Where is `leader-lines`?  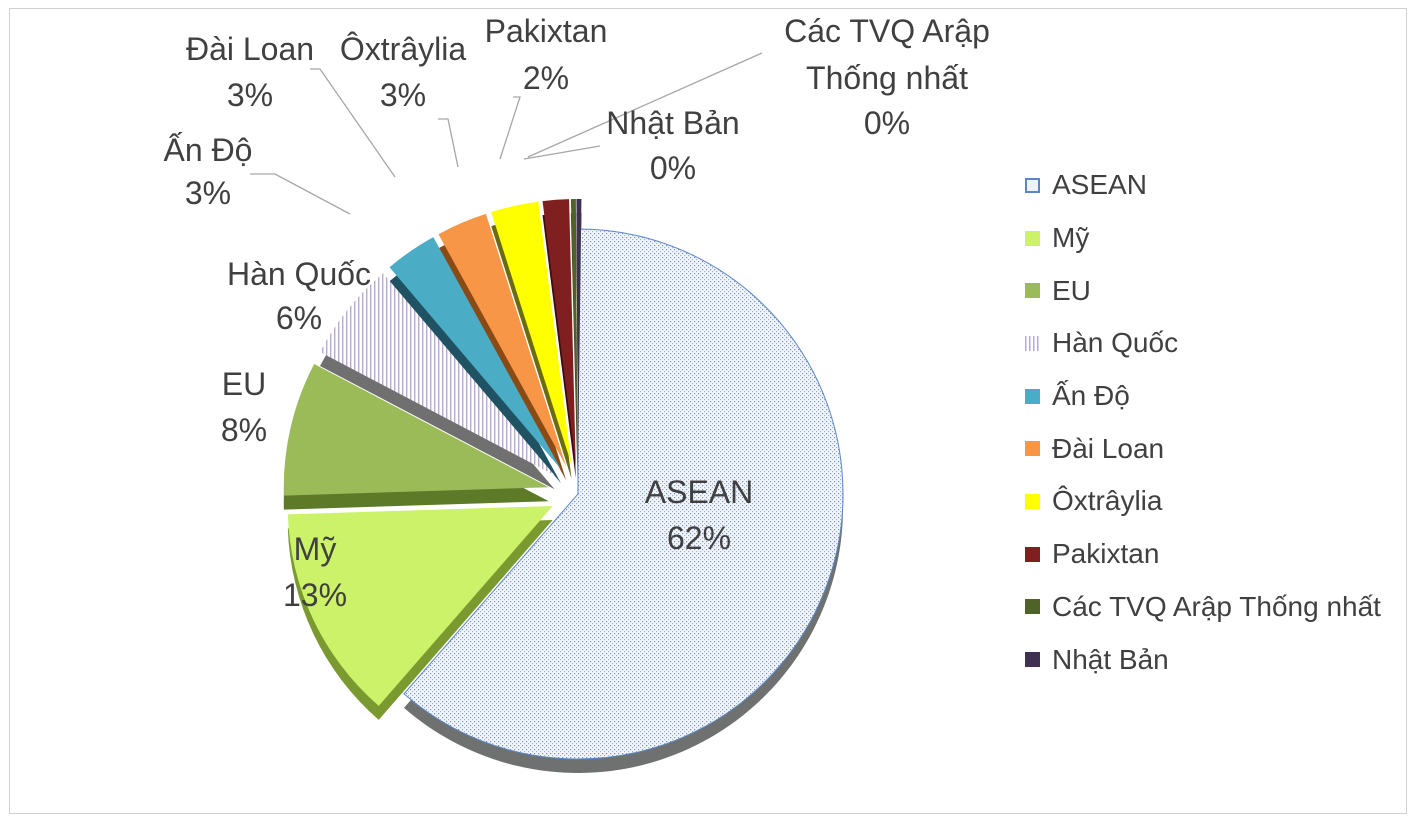
leader-lines is located at coordinates (506, 133).